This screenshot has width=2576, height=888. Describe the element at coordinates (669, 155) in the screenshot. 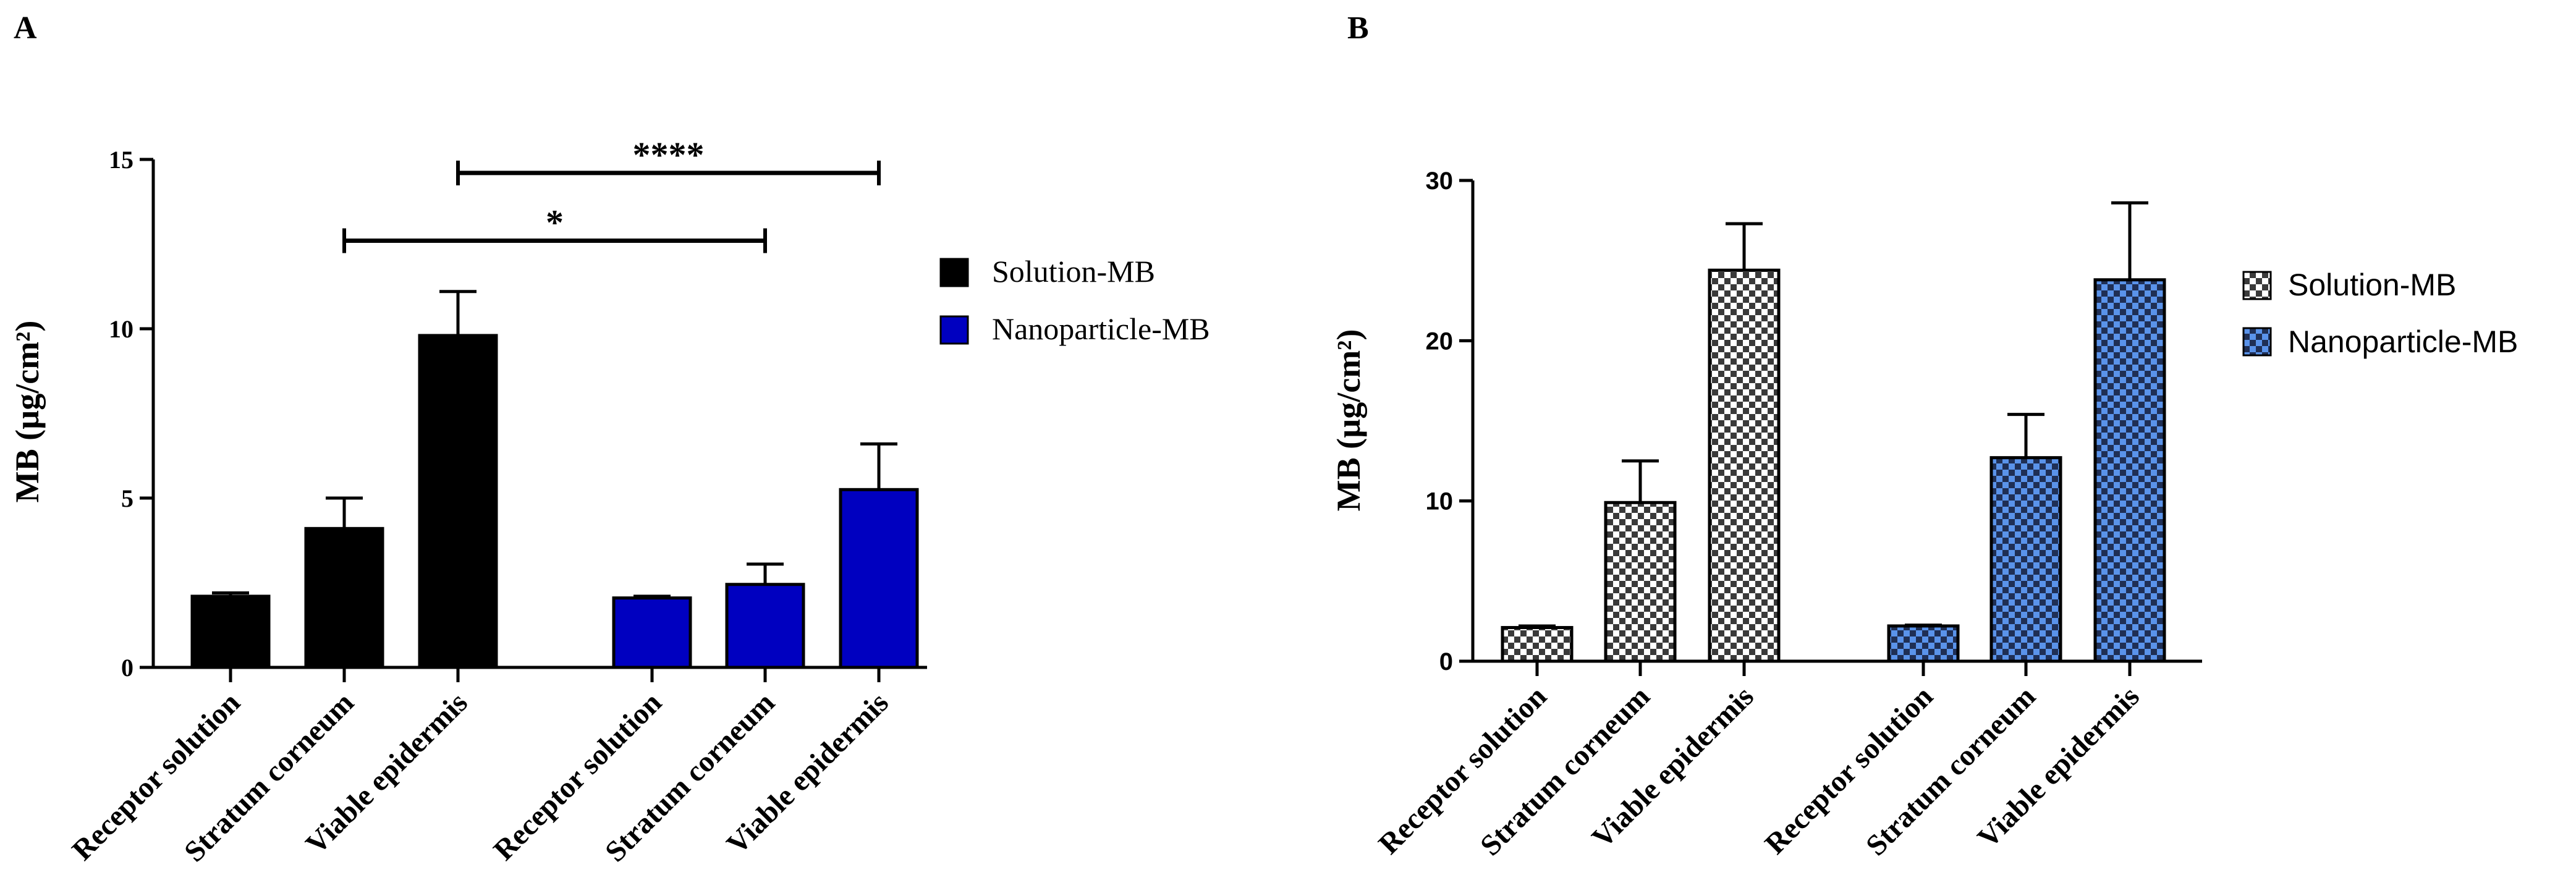

I see `significance-label: ****` at that location.